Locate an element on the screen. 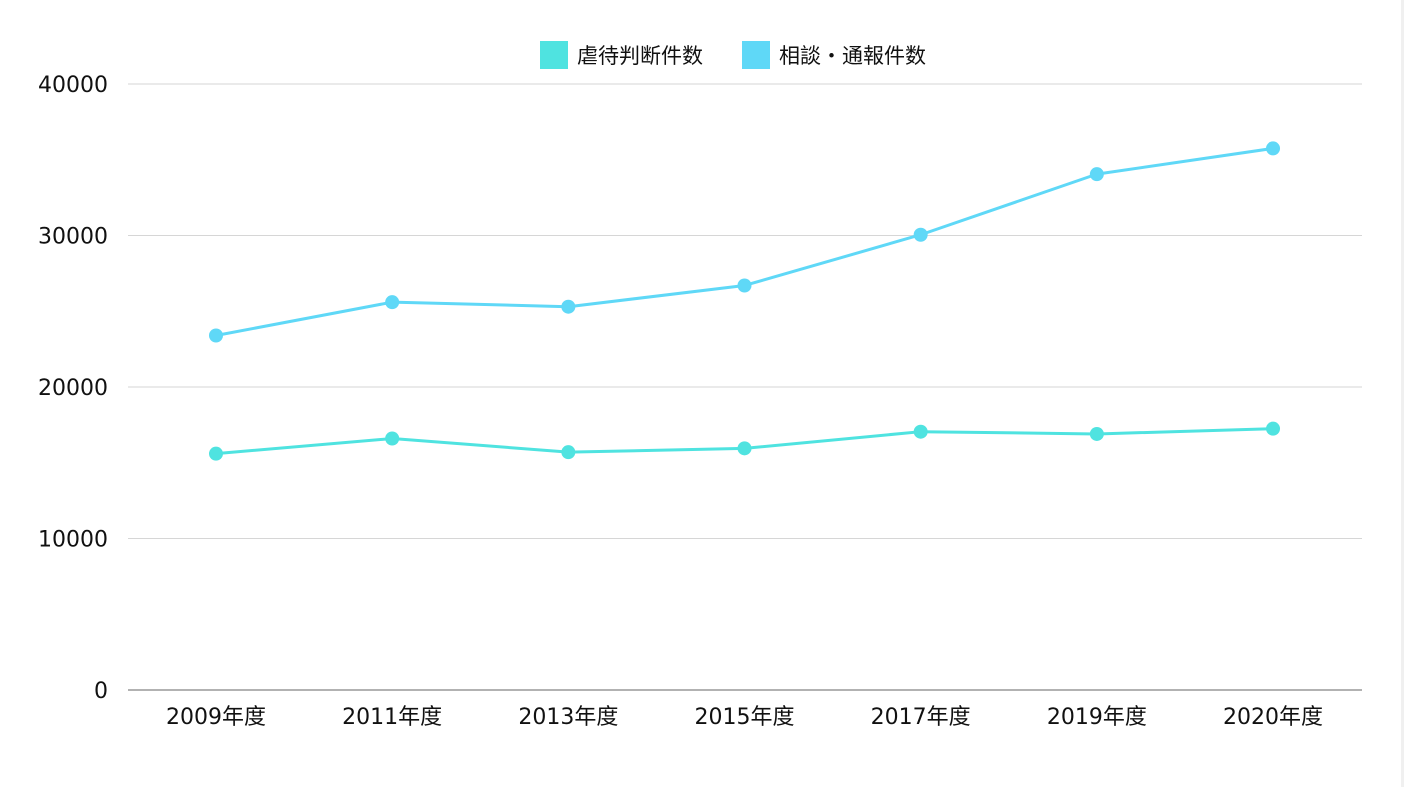  y-tick-label: 10000 is located at coordinates (73, 540).